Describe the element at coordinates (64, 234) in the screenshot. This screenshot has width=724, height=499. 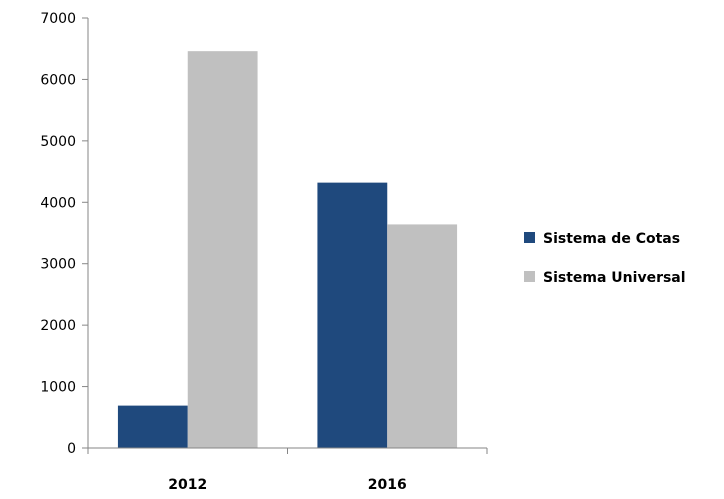
I see `y-axis-ticks: 0 1000 2000 3000 4000 5000 6000 7000` at that location.